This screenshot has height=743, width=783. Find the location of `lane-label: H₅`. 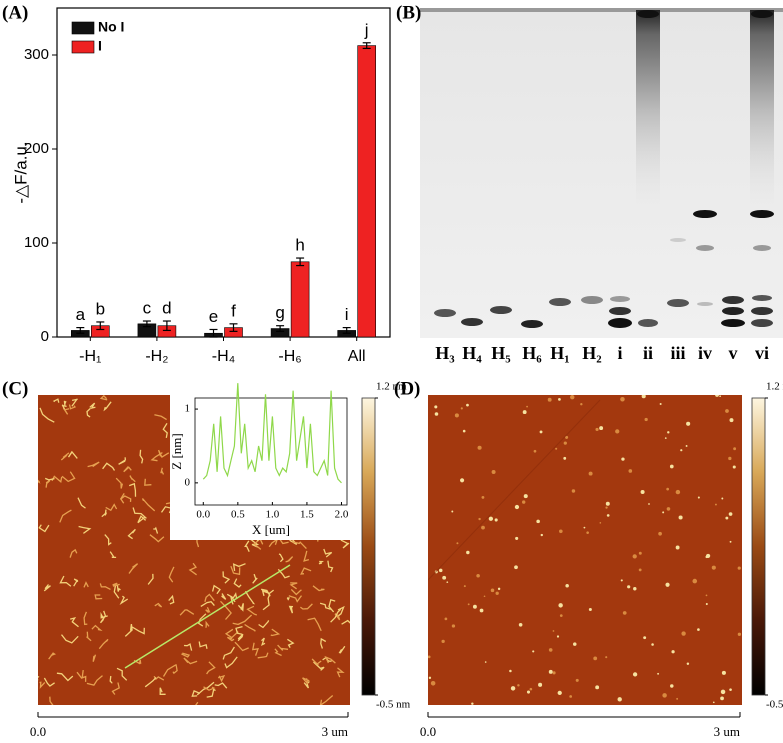

lane-label: H₅ is located at coordinates (500, 353).